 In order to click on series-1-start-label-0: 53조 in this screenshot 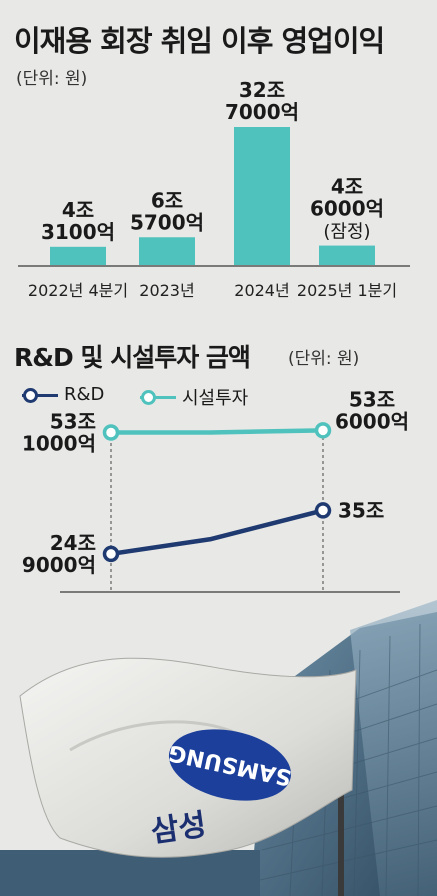, I will do `click(73, 421)`.